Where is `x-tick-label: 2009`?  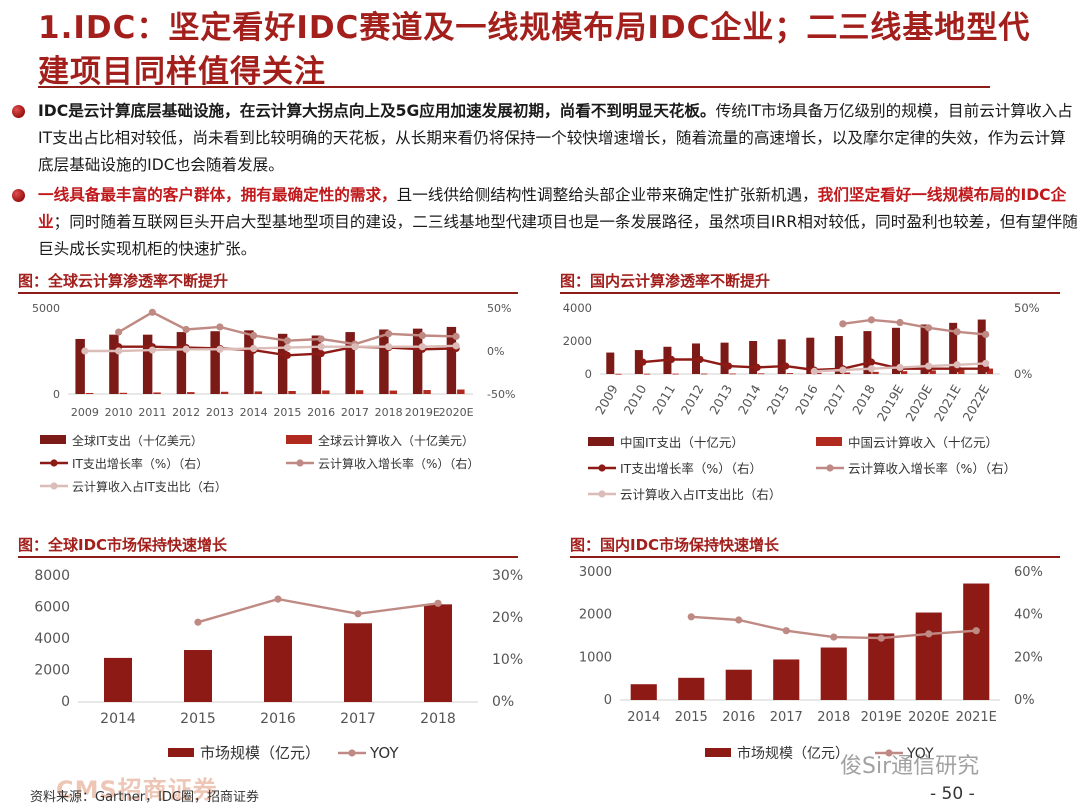
x-tick-label: 2009 is located at coordinates (85, 412).